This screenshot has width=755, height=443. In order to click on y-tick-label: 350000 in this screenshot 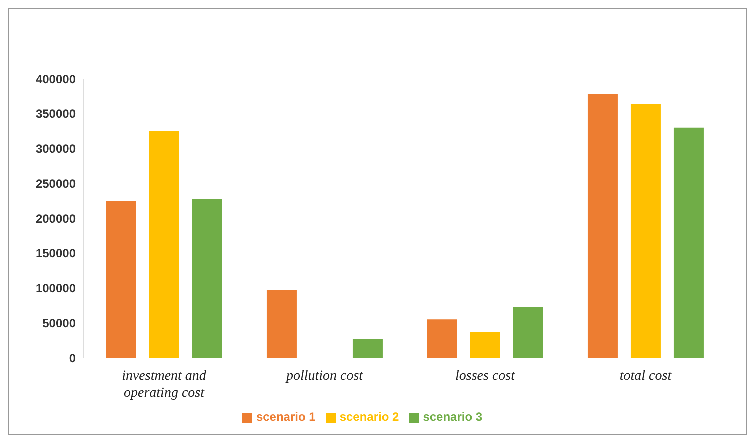, I will do `click(56, 114)`.